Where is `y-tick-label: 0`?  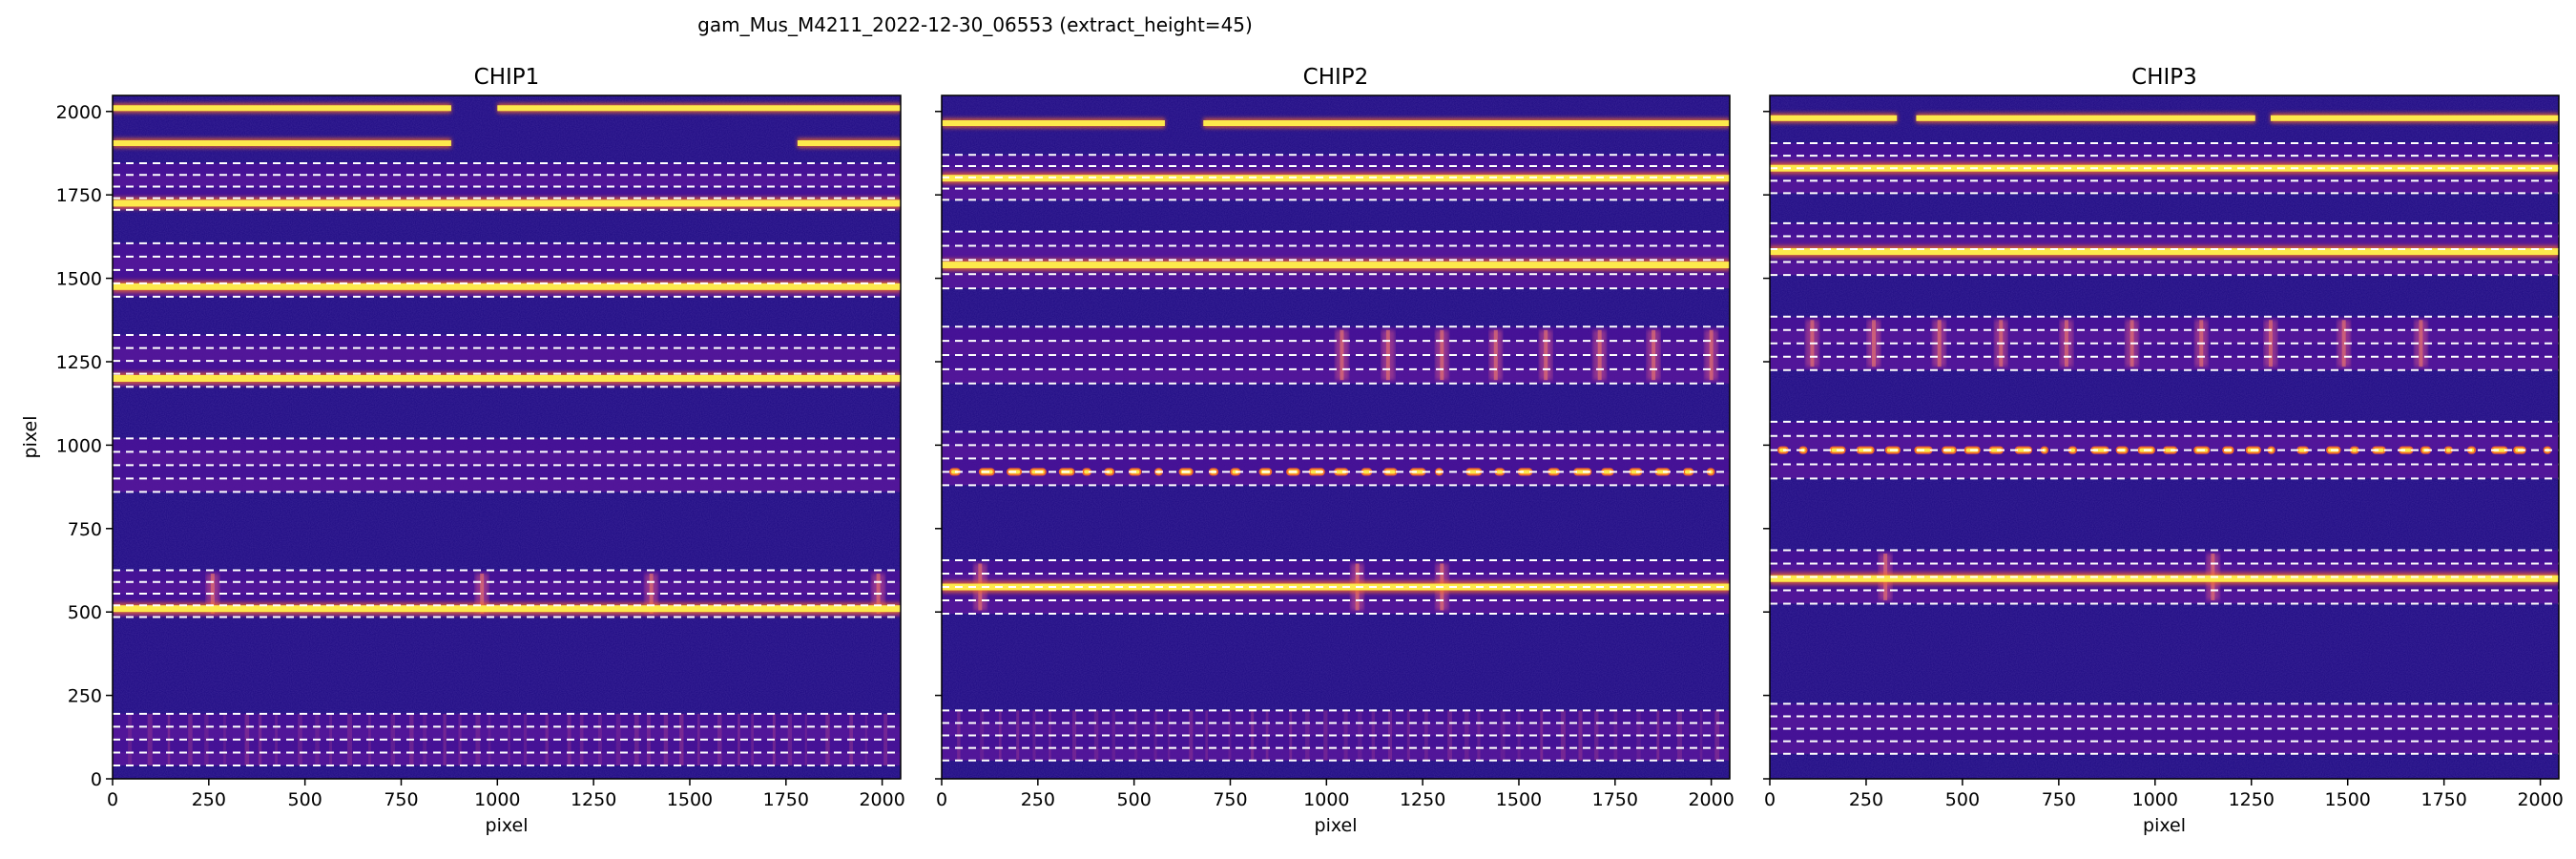
y-tick-label: 0 is located at coordinates (96, 779).